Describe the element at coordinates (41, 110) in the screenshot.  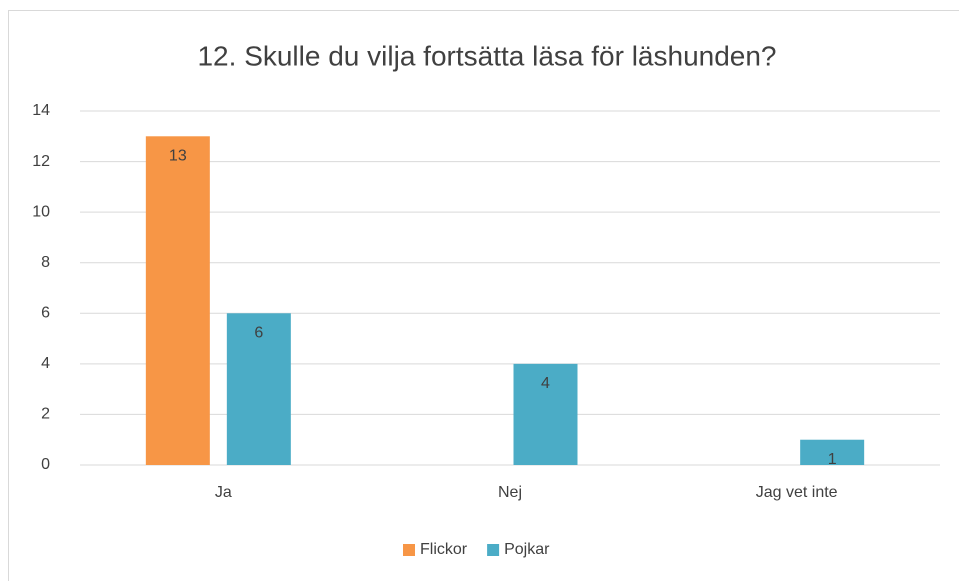
I see `y-tick-label: 14` at that location.